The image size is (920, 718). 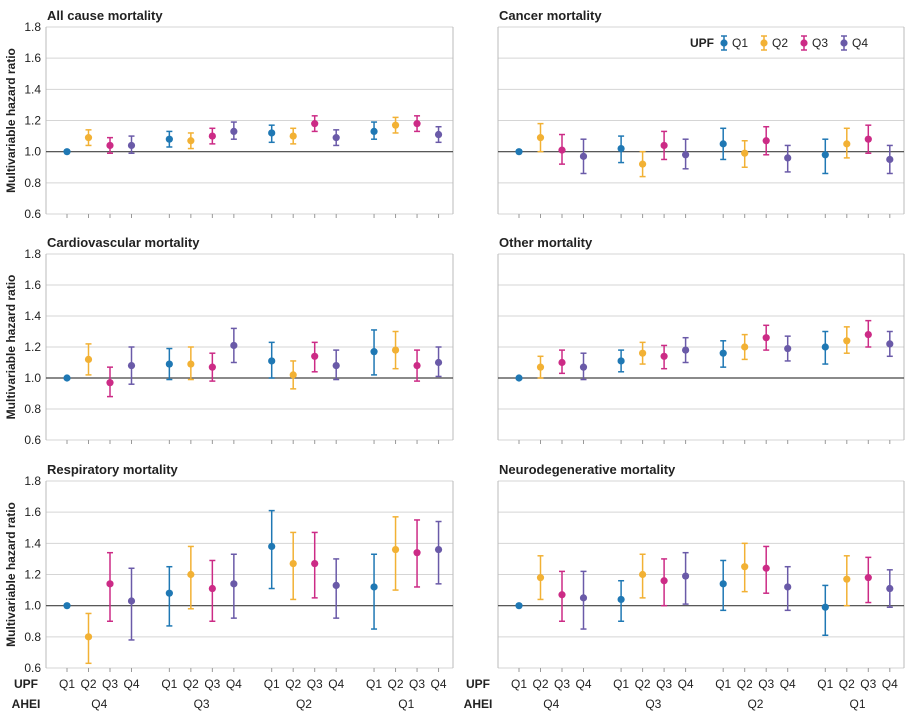 I want to click on legend-entry-label: Q3, so click(x=820, y=43).